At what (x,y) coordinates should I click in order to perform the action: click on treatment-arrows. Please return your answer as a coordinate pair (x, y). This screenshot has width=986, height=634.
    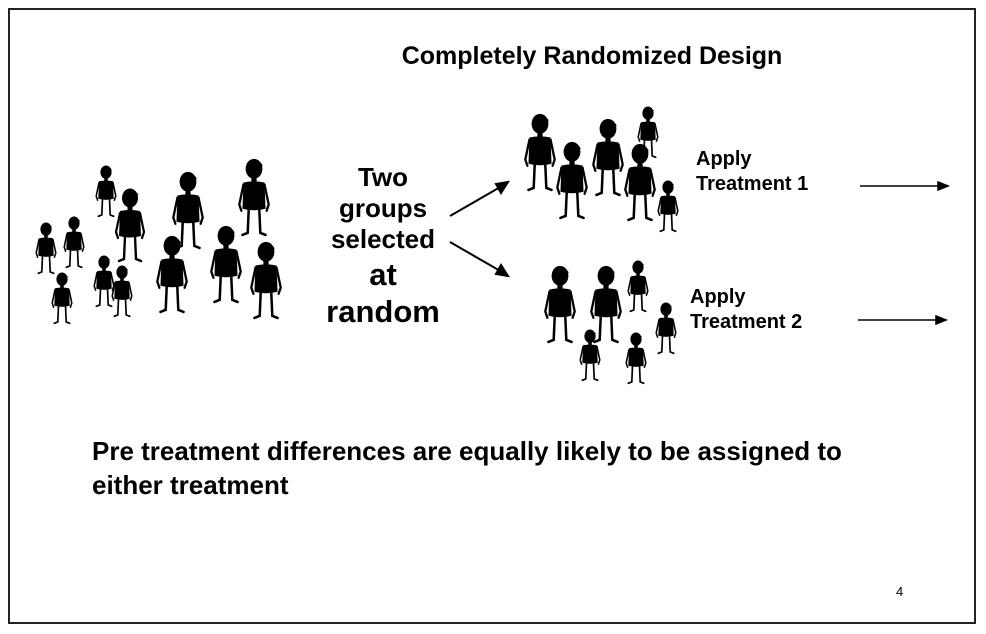
    Looking at the image, I should click on (904, 253).